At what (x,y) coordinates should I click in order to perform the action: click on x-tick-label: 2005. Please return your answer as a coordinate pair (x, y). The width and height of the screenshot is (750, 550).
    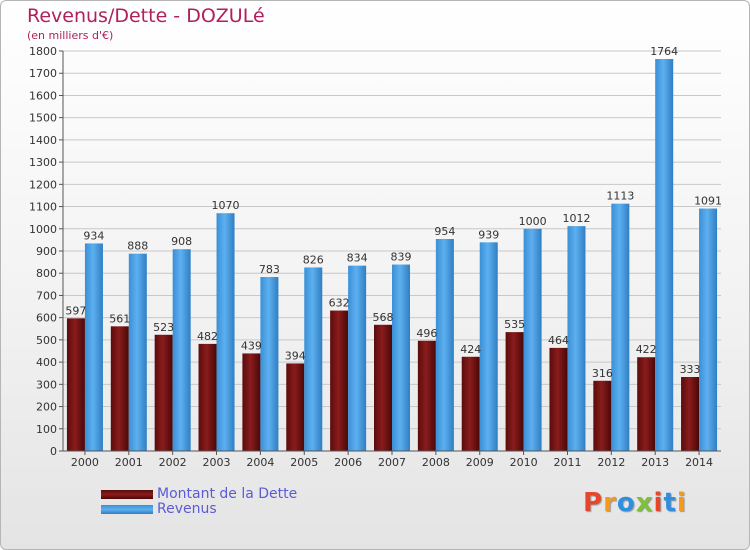
    Looking at the image, I should click on (304, 462).